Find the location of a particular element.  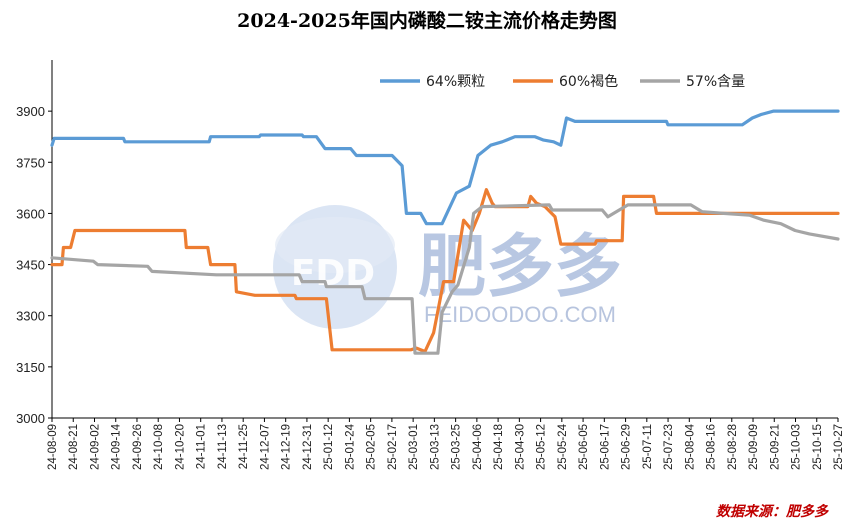

x-tick-label: 25-10-15 is located at coordinates (818, 447).